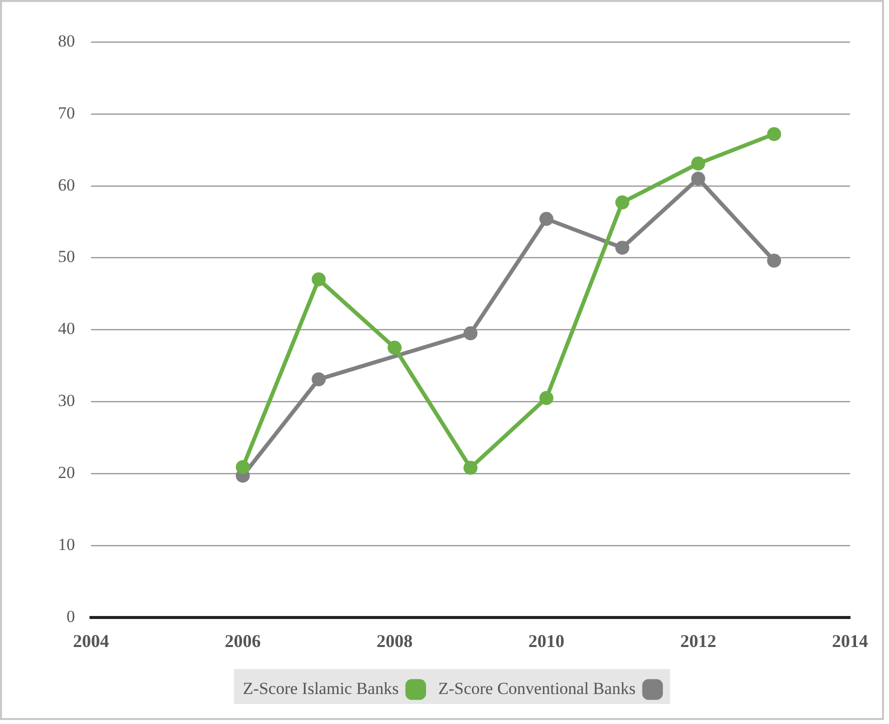 This screenshot has width=889, height=724. Describe the element at coordinates (66, 40) in the screenshot. I see `y-tick-label: 80` at that location.